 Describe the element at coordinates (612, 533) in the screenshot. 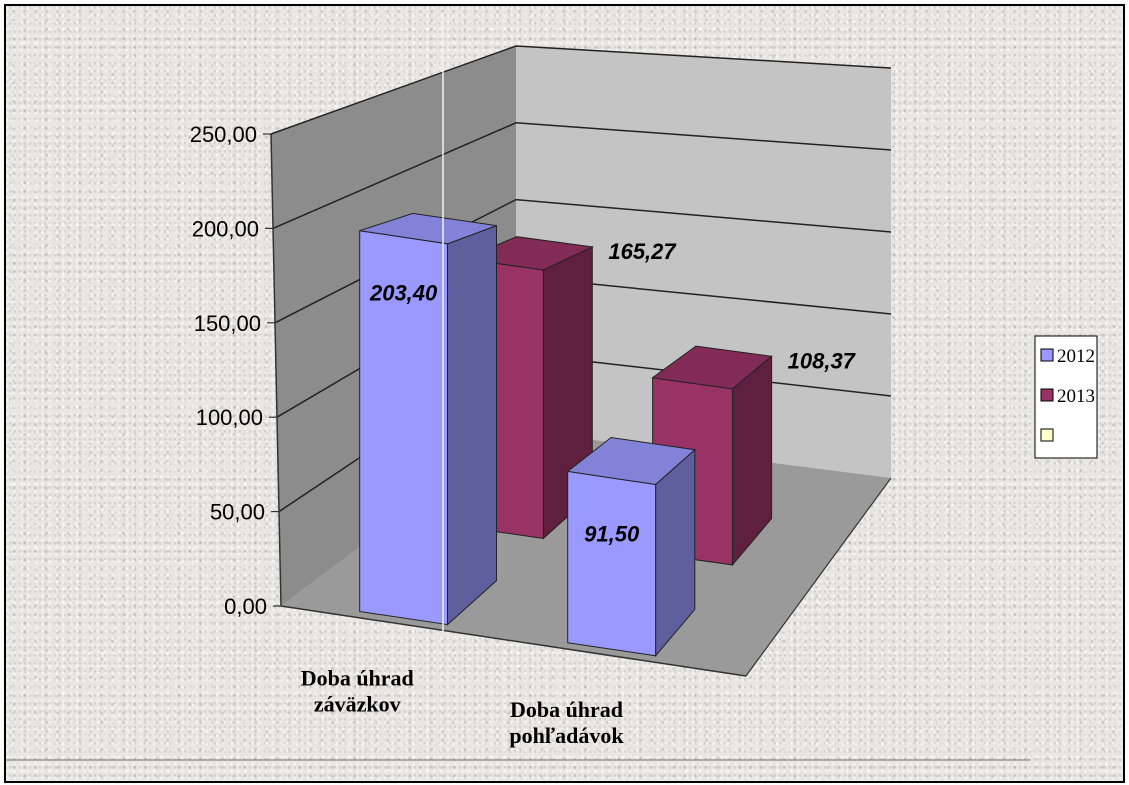

I see `data-label: 91,50` at that location.